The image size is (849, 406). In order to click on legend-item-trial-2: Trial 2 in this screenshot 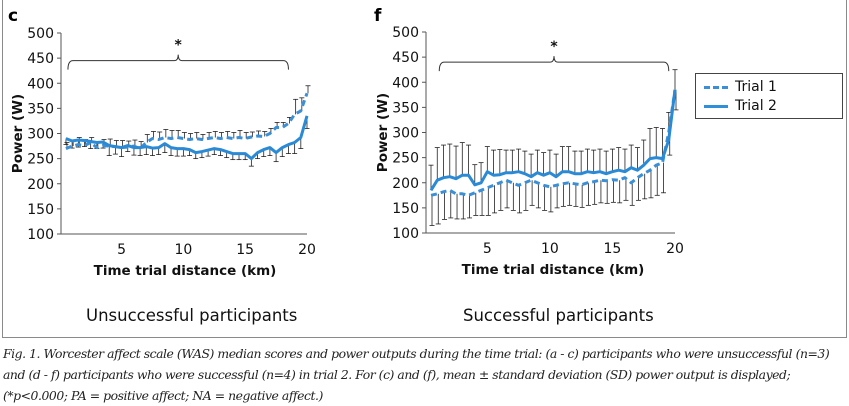, I will do `click(740, 106)`.